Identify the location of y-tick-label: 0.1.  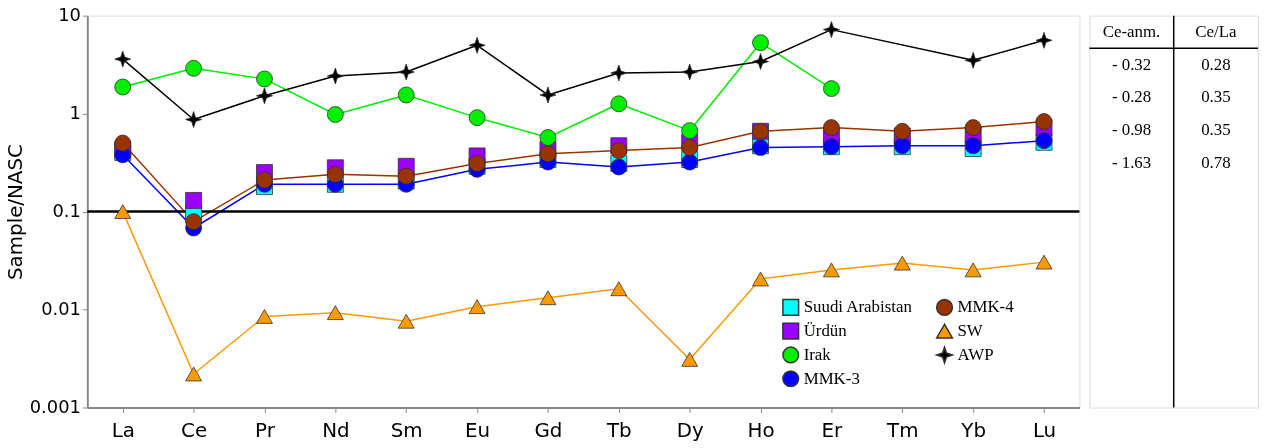
(66, 211).